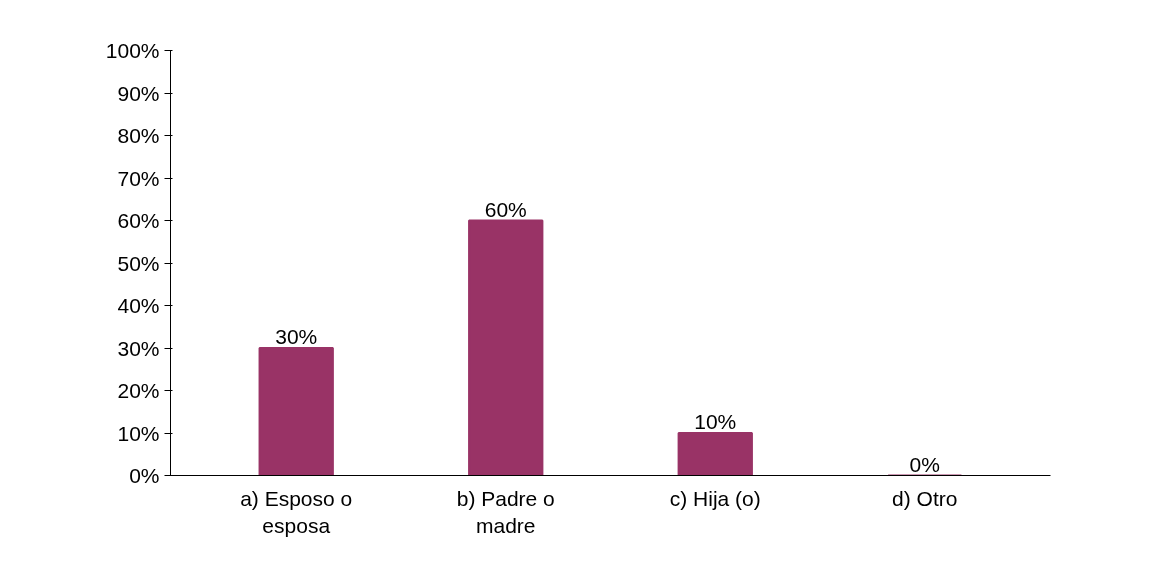 This screenshot has width=1172, height=577. What do you see at coordinates (925, 498) in the screenshot?
I see `x-tick-label: d) Otro` at bounding box center [925, 498].